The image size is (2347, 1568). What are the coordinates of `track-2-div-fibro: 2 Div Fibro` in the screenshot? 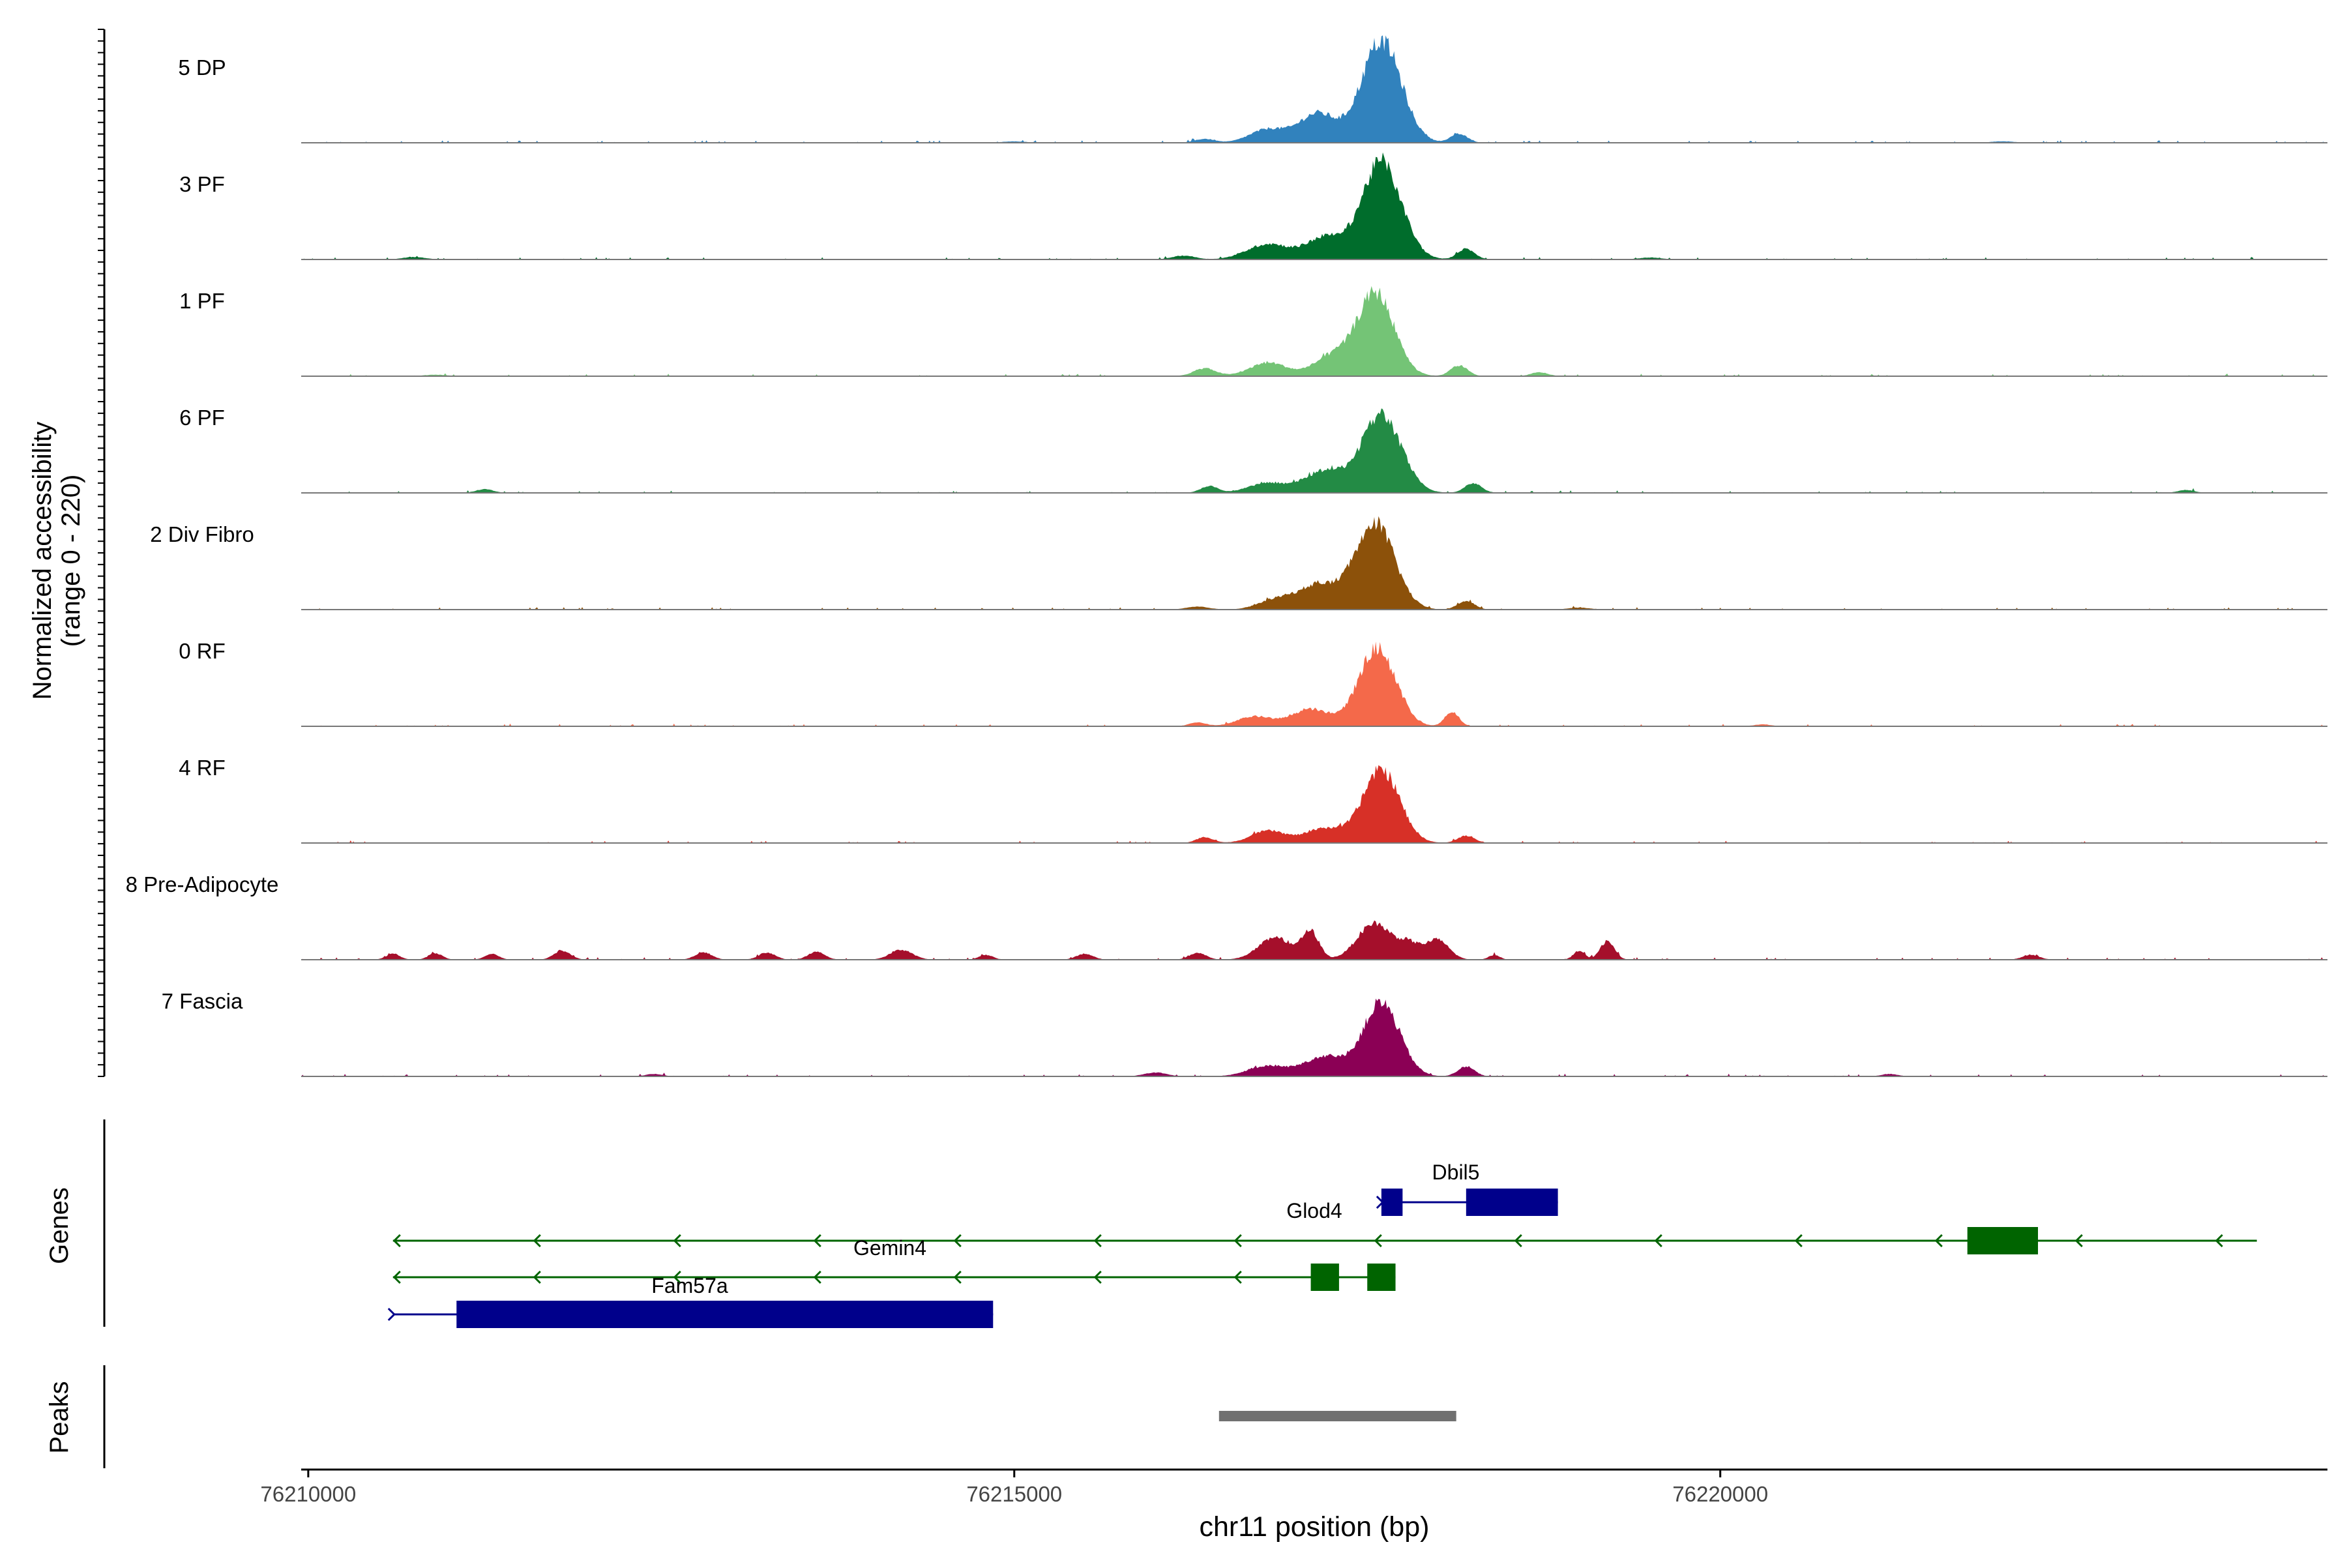 It's located at (1238, 563).